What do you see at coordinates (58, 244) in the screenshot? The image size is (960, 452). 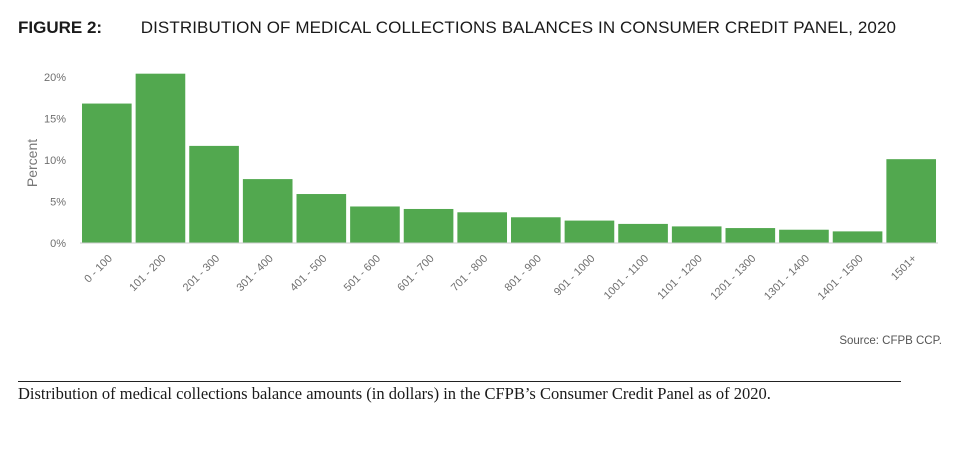 I see `y-tick-label: 0%` at bounding box center [58, 244].